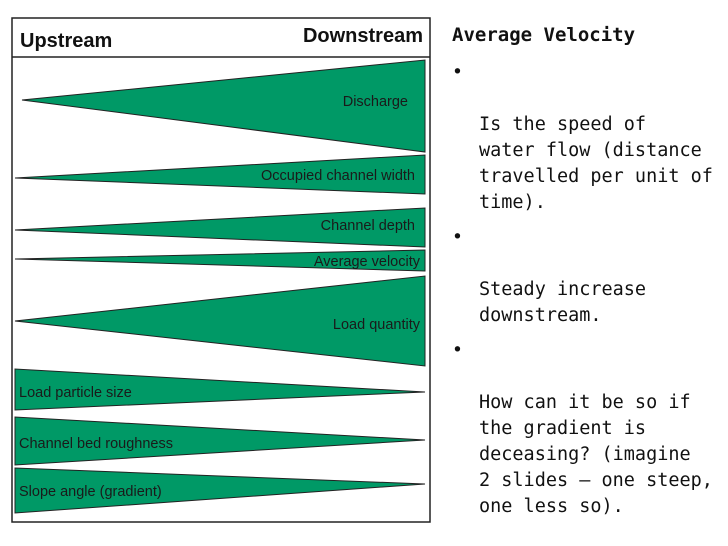  What do you see at coordinates (338, 176) in the screenshot?
I see `label-occupied-channel-width: Occupied channel width` at bounding box center [338, 176].